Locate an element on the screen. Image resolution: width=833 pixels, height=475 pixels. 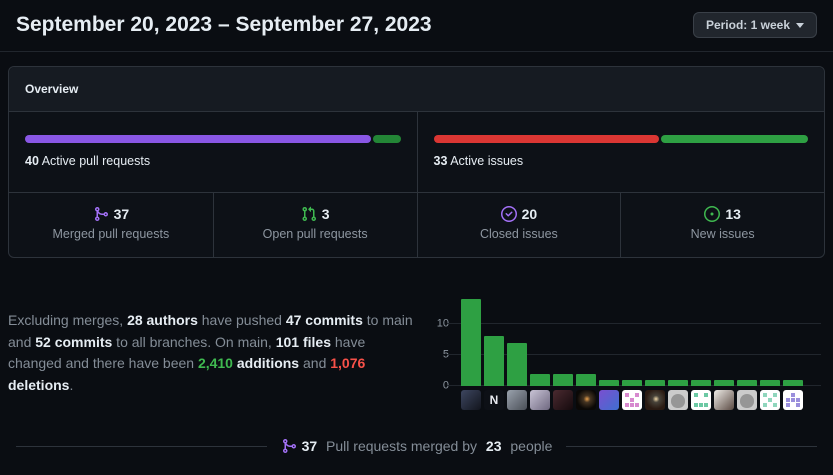
activity-summary-segment: and is located at coordinates (315, 363).